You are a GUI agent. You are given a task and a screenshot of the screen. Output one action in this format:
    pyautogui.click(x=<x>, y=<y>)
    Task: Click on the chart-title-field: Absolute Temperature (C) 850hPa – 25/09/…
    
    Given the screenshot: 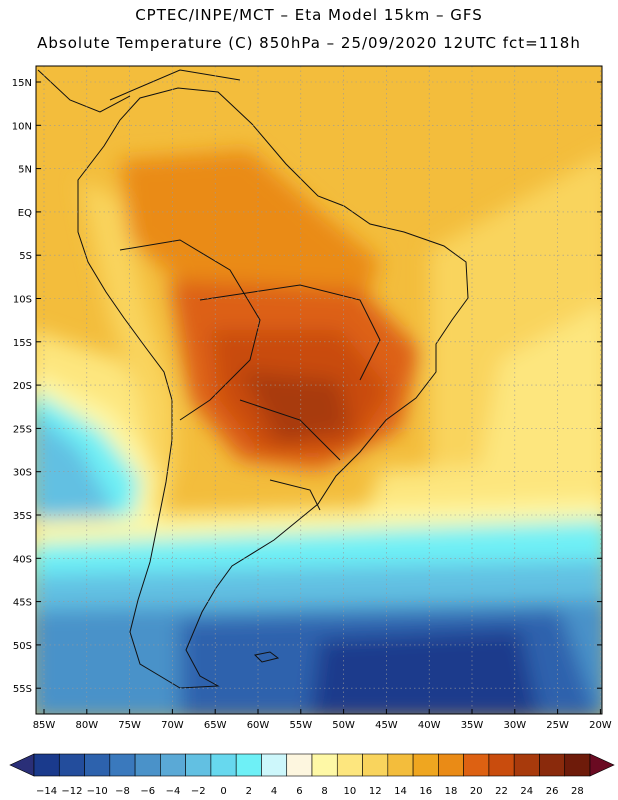 What is the action you would take?
    pyautogui.click(x=309, y=43)
    